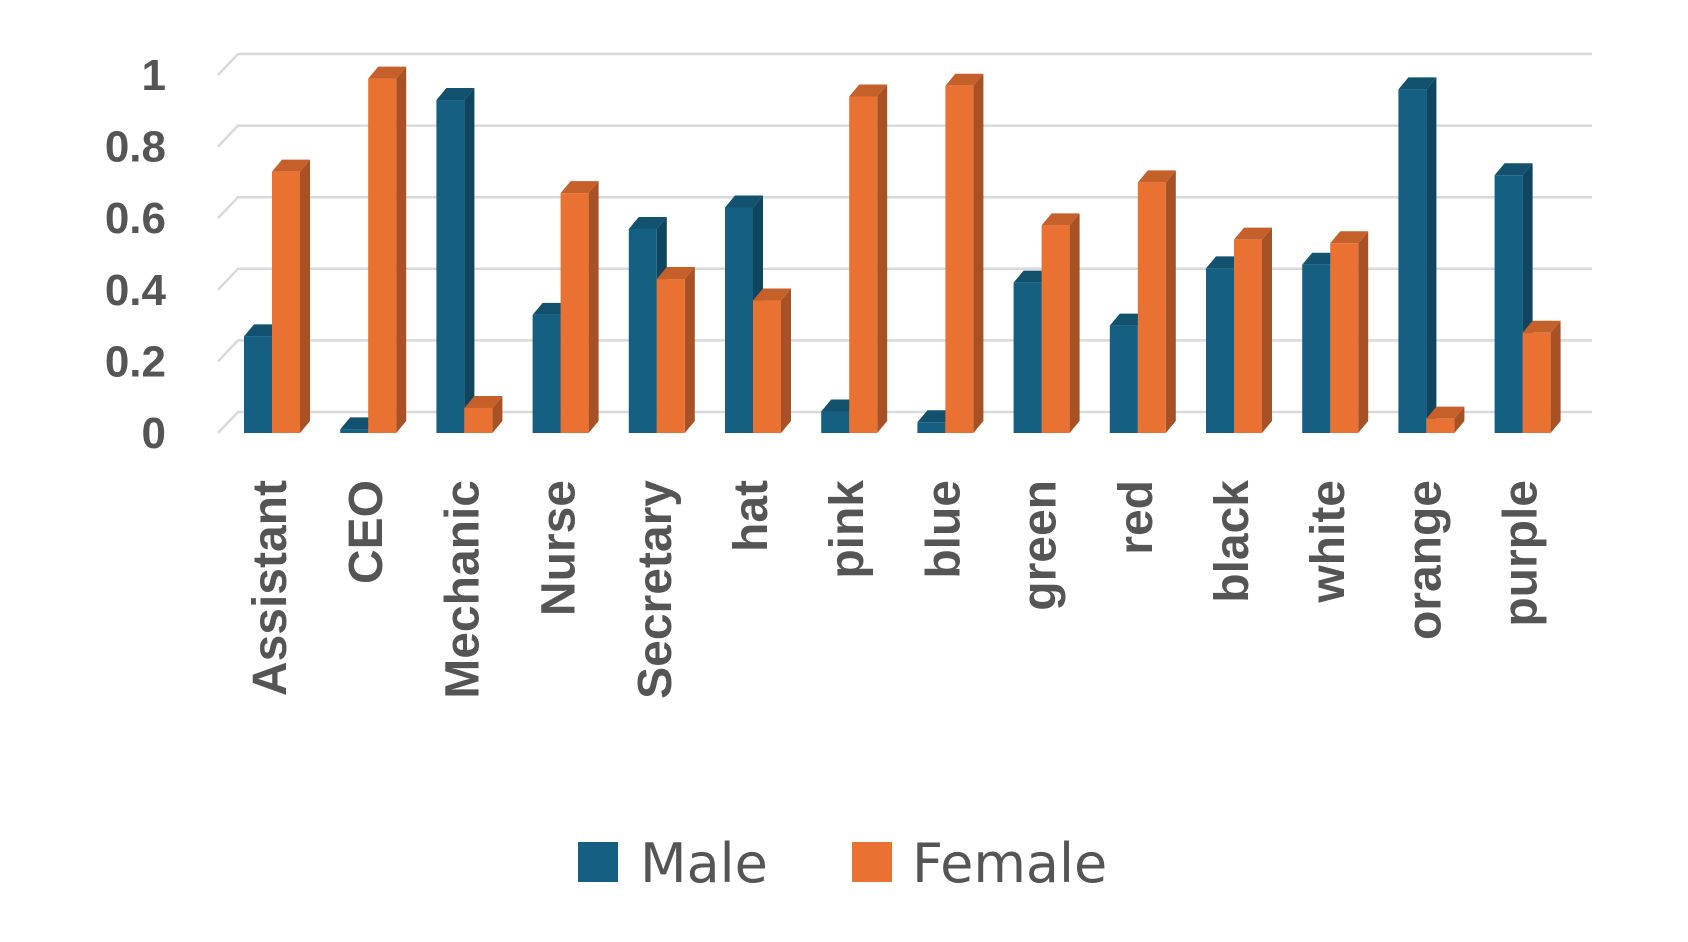  I want to click on bar-female-orange, so click(1445, 419).